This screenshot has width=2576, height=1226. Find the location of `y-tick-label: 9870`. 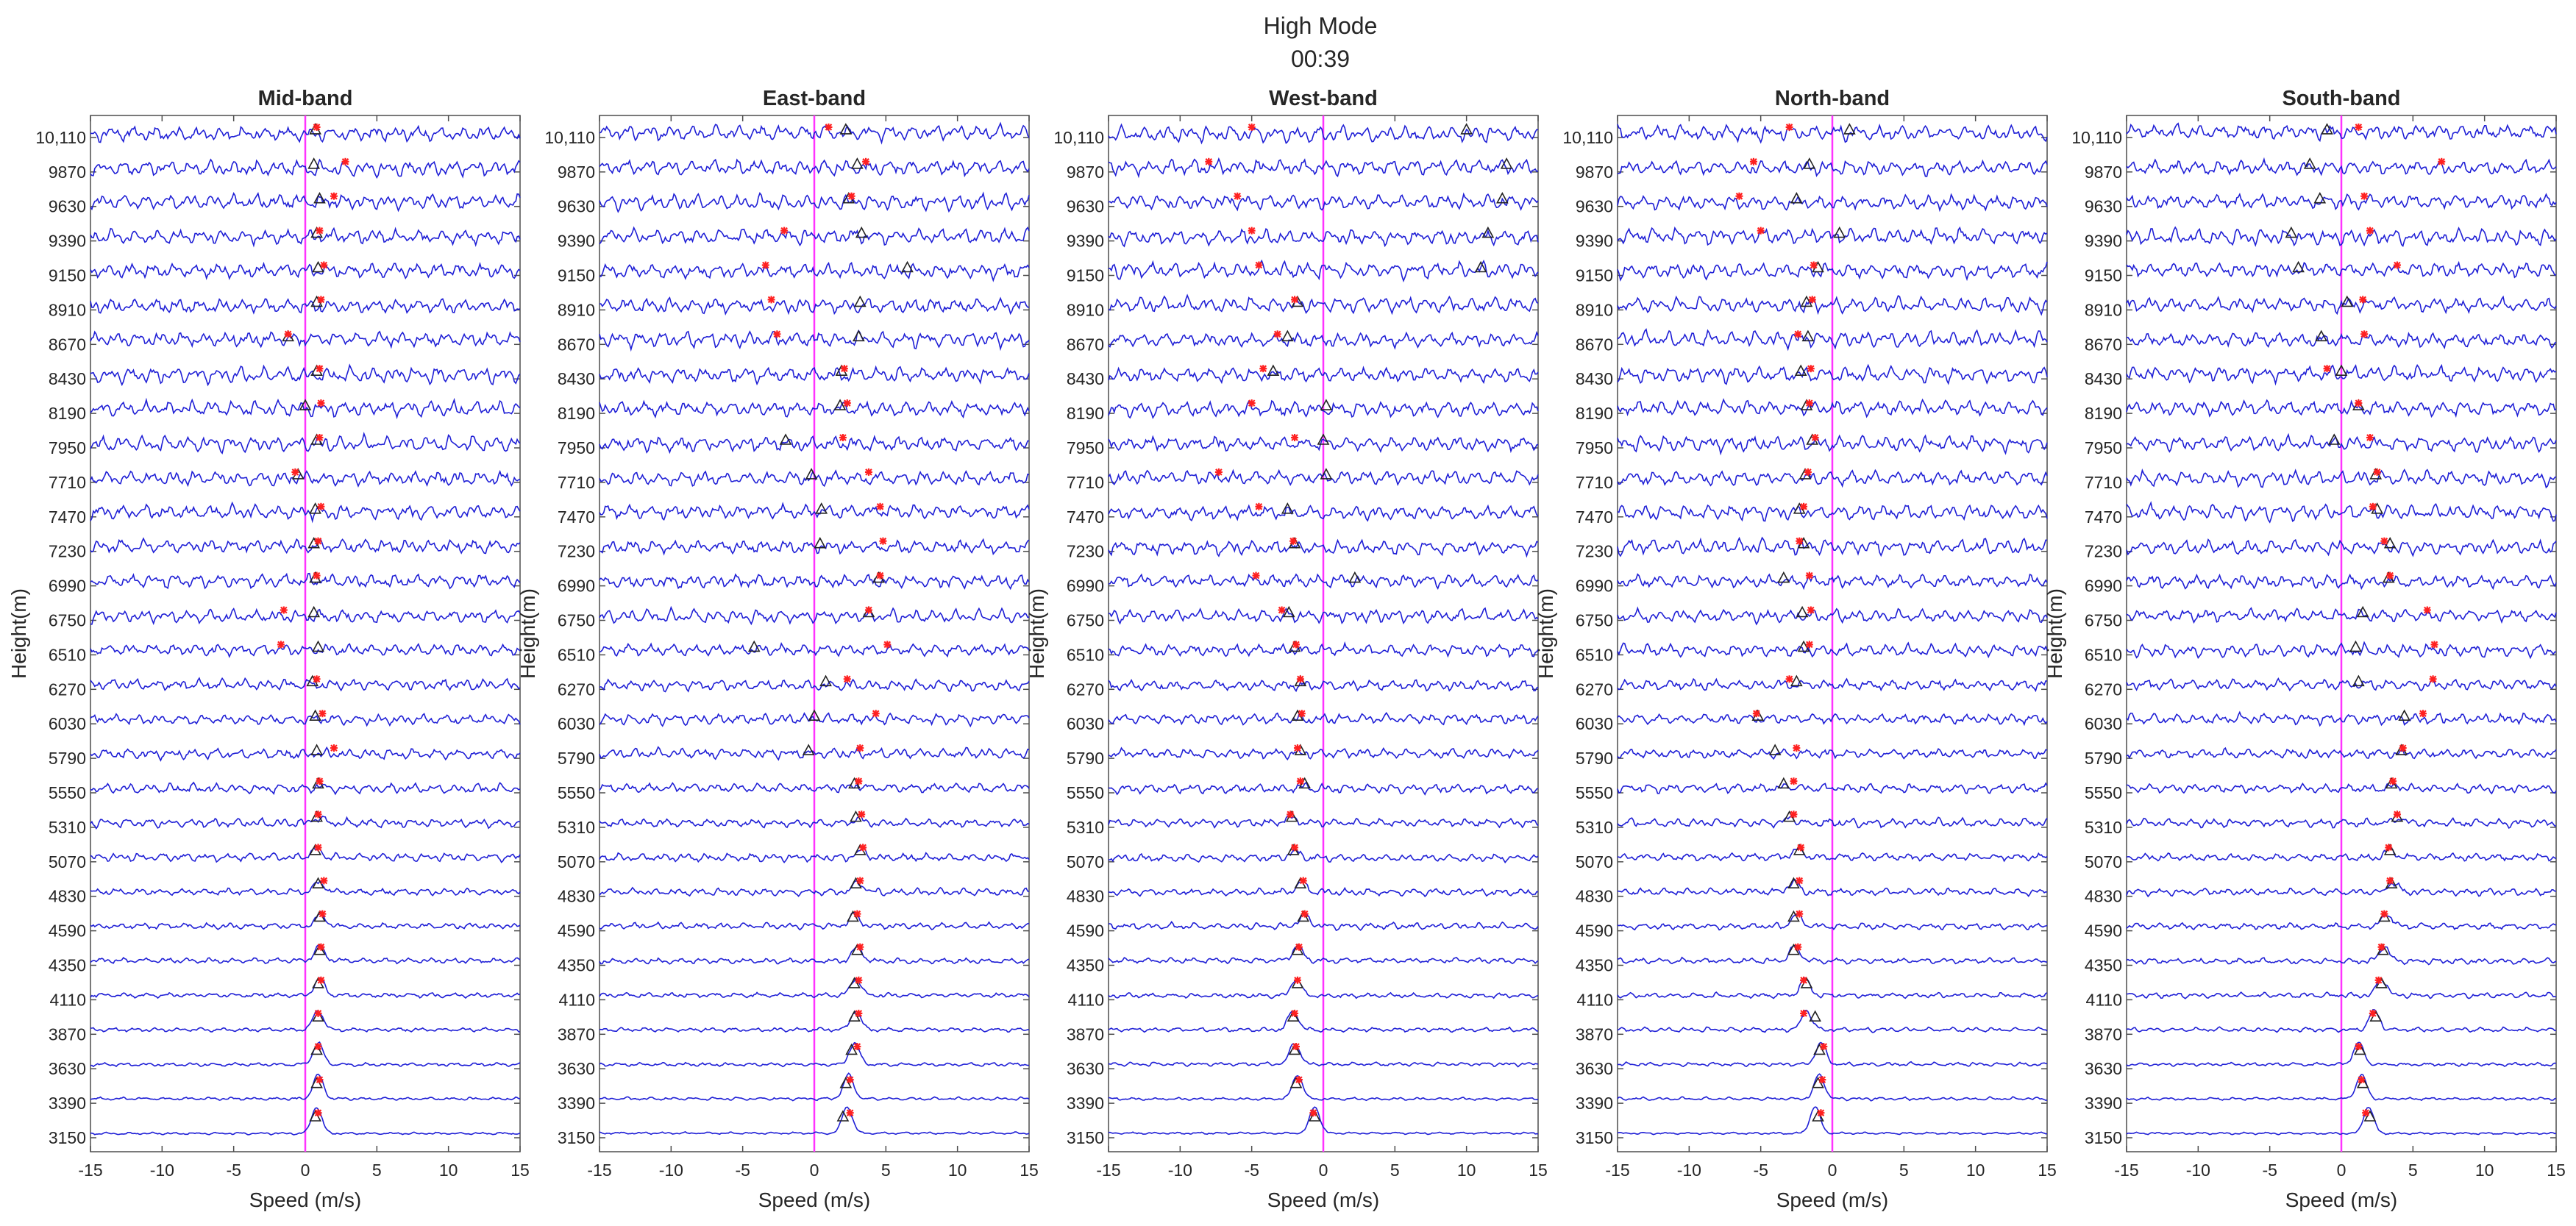

y-tick-label: 9870 is located at coordinates (67, 172).